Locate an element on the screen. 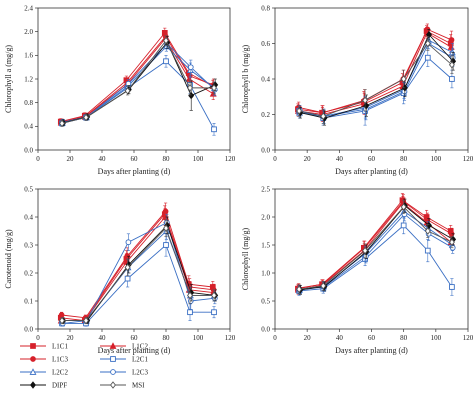  legend-entry-l1c1: L1C1 is located at coordinates (44, 347).